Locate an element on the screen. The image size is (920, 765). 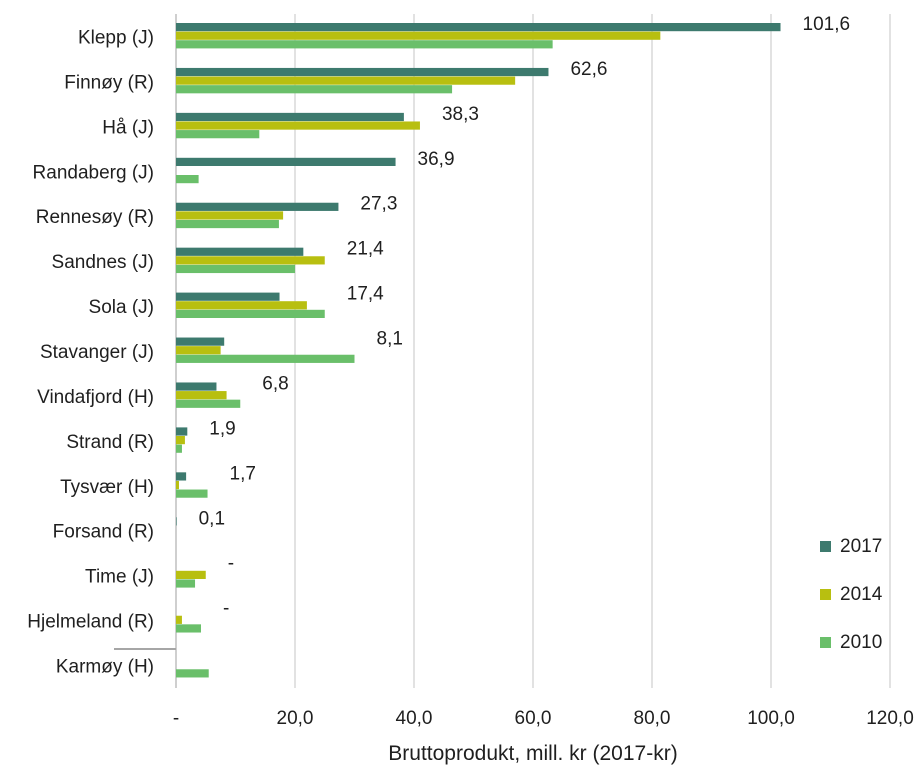
x-tick-label: 20,0 is located at coordinates (295, 718).